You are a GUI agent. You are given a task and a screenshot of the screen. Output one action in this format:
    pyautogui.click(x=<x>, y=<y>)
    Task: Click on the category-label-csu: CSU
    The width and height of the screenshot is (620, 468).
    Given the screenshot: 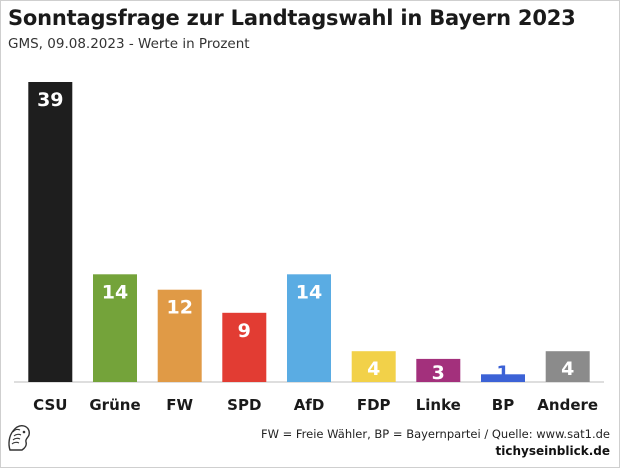 What is the action you would take?
    pyautogui.click(x=50, y=405)
    